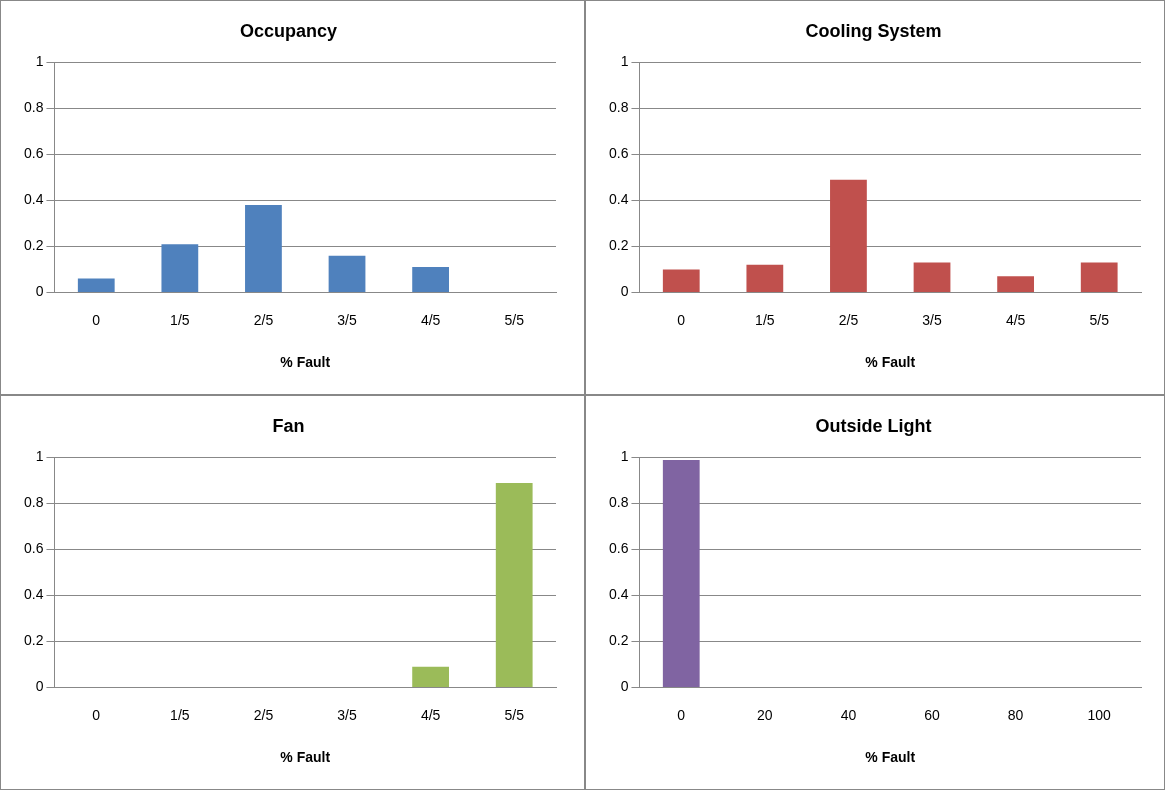 This screenshot has width=1169, height=795. I want to click on x-tick-label: 20, so click(765, 714).